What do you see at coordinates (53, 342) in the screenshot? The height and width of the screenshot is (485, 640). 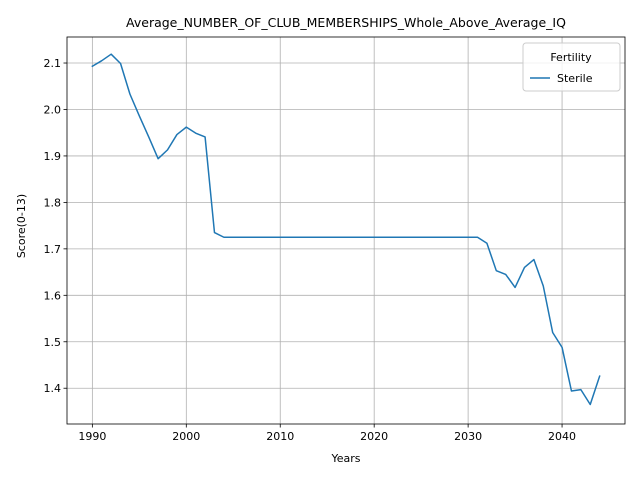 I see `y-tick-label: 1.5` at bounding box center [53, 342].